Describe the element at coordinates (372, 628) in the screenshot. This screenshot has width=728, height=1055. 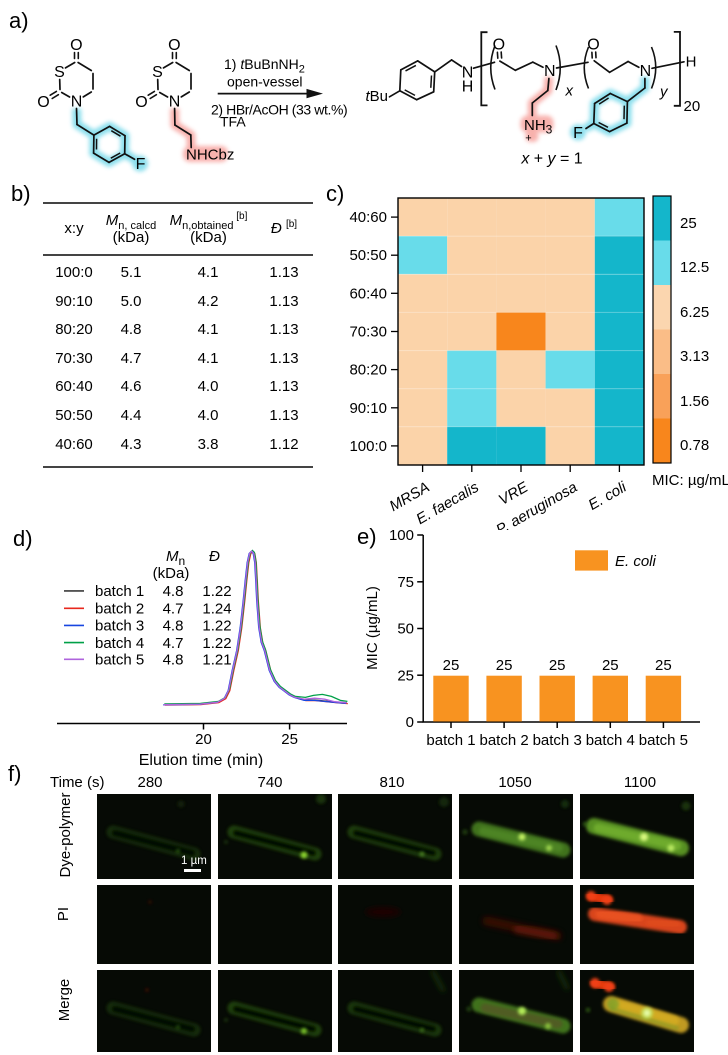
I see `svg-text: MIC (µg/mL)` at that location.